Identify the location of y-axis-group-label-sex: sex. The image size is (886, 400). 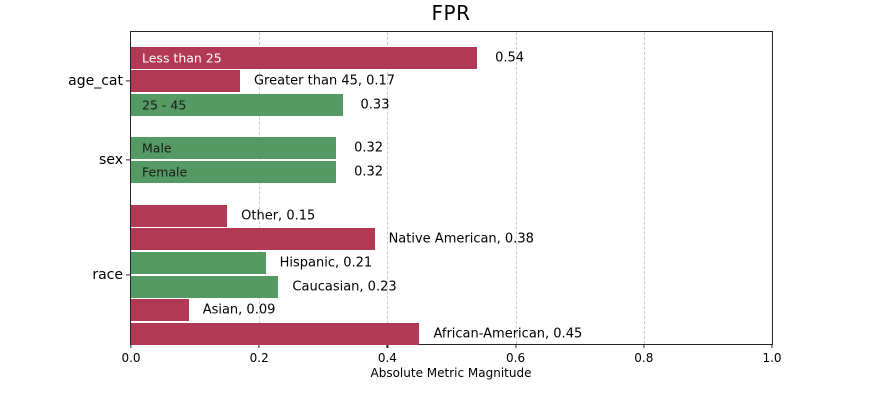
(111, 160).